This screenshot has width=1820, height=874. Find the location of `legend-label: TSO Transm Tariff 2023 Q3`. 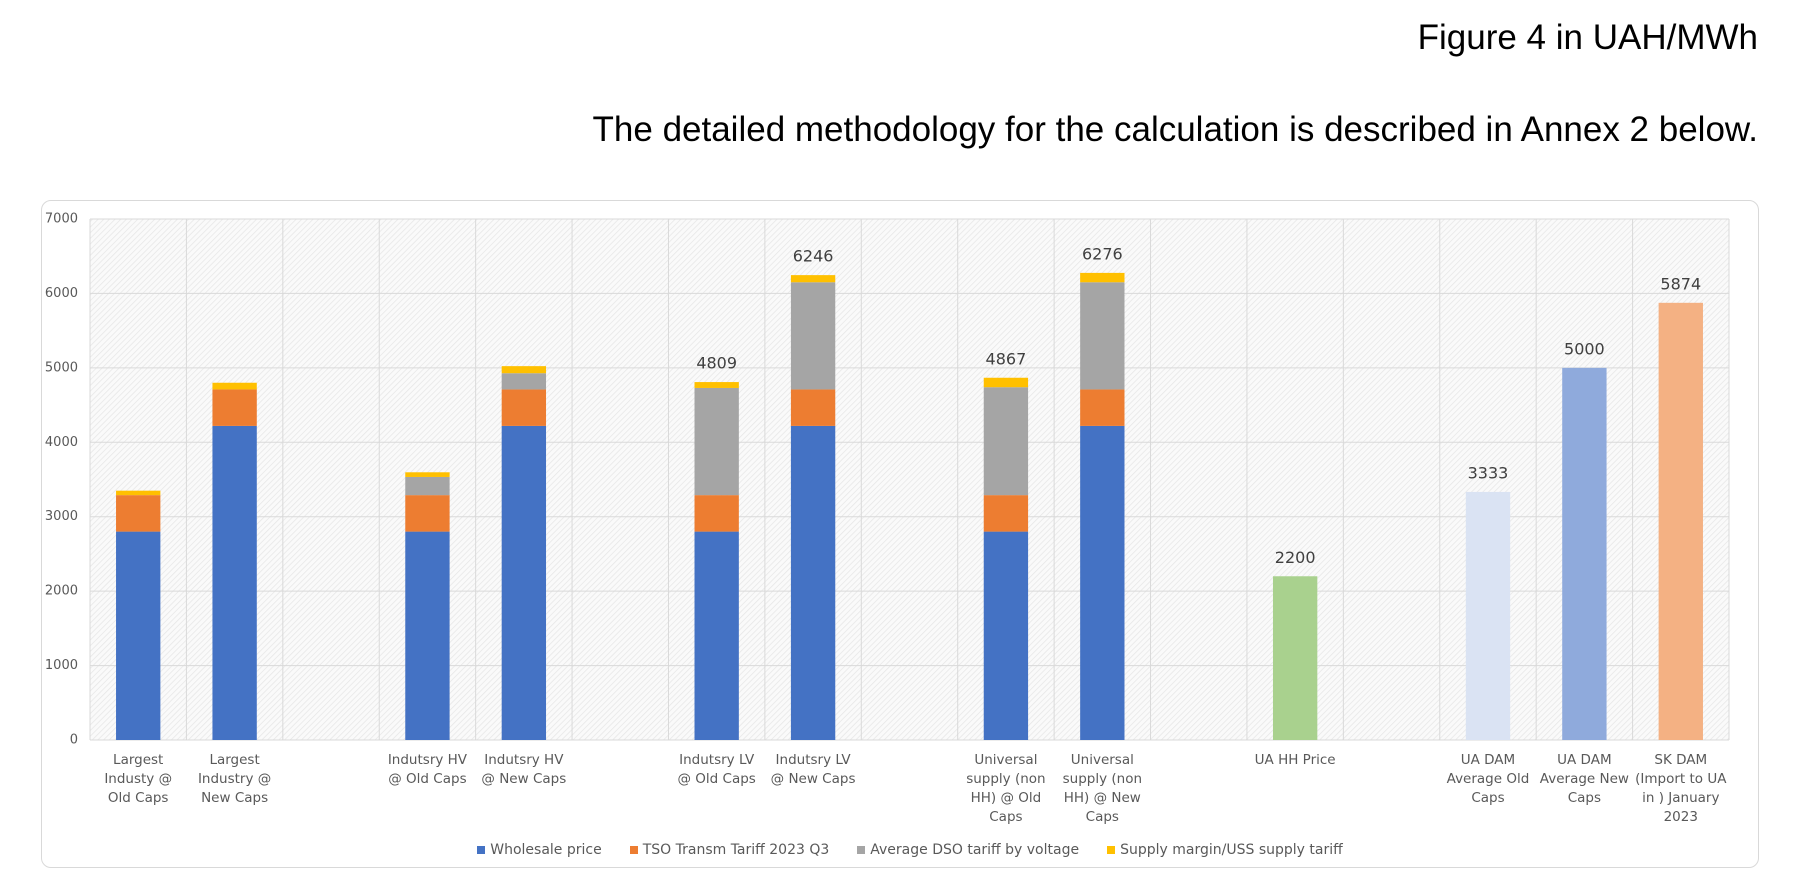

legend-label: TSO Transm Tariff 2023 Q3 is located at coordinates (736, 850).